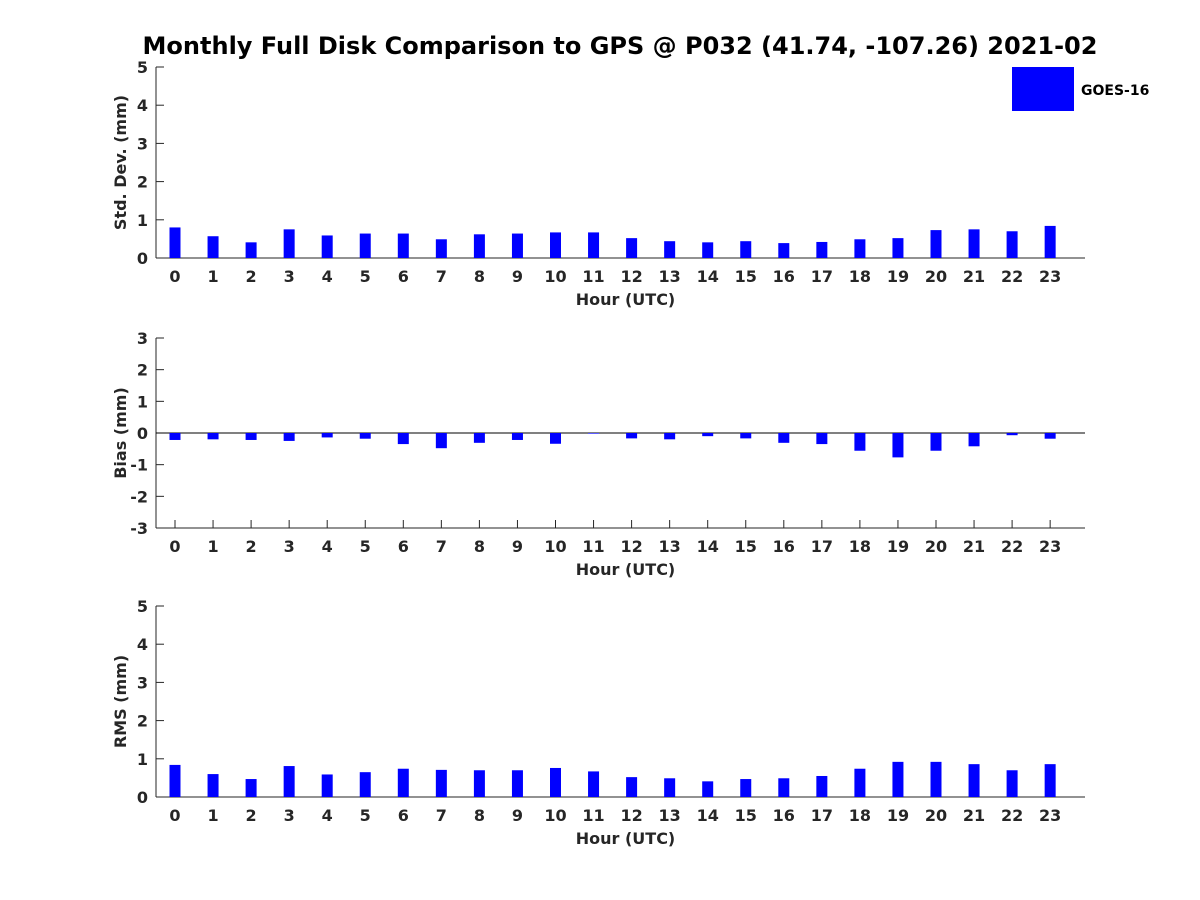  I want to click on bias-x-tick-label: 20, so click(936, 546).